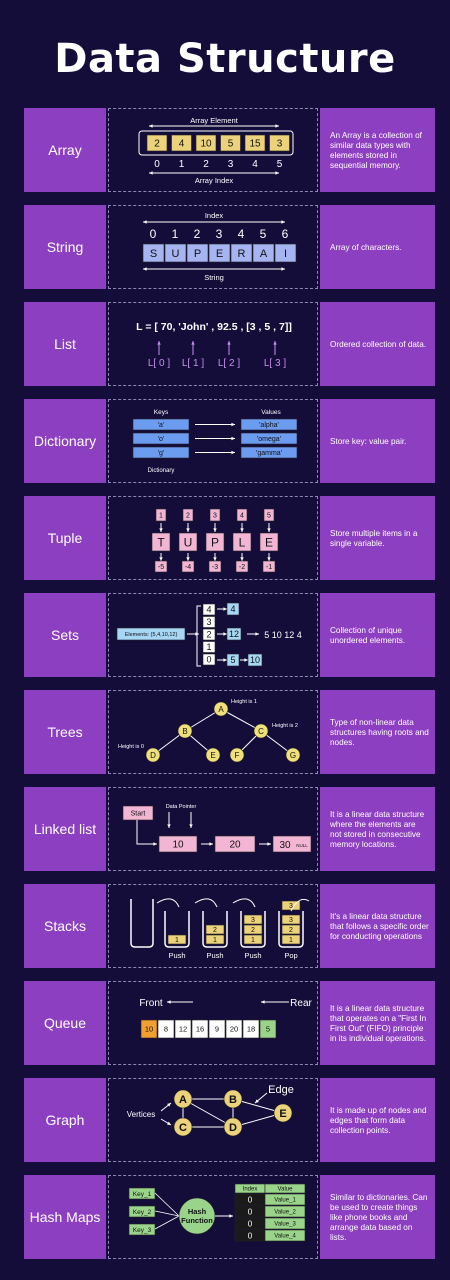 The image size is (450, 1280). What do you see at coordinates (166, 1029) in the screenshot?
I see `queue-cell-text: 8` at bounding box center [166, 1029].